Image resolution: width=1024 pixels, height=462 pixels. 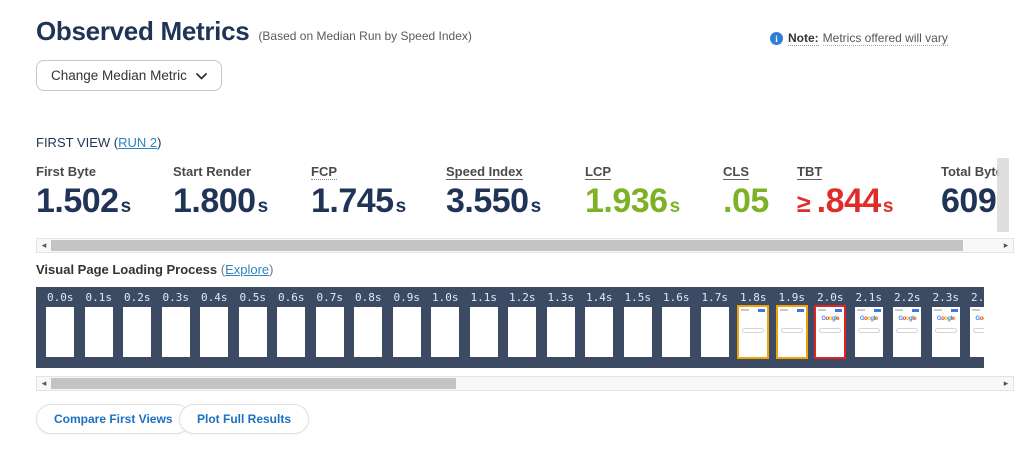 What do you see at coordinates (176, 297) in the screenshot?
I see `frame-timestamp: 0.3s` at bounding box center [176, 297].